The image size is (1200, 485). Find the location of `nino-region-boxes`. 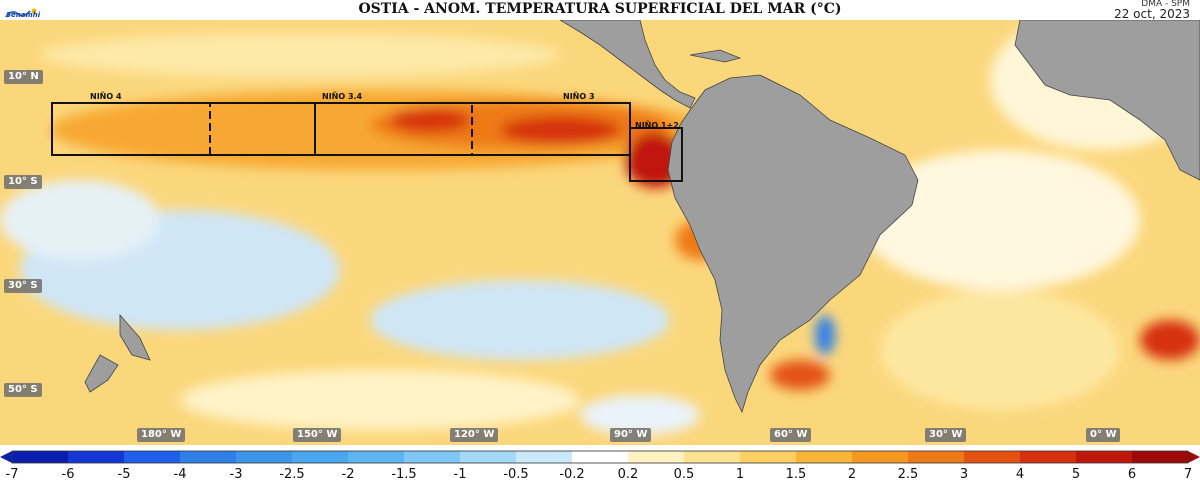

nino-region-boxes is located at coordinates (367, 142).